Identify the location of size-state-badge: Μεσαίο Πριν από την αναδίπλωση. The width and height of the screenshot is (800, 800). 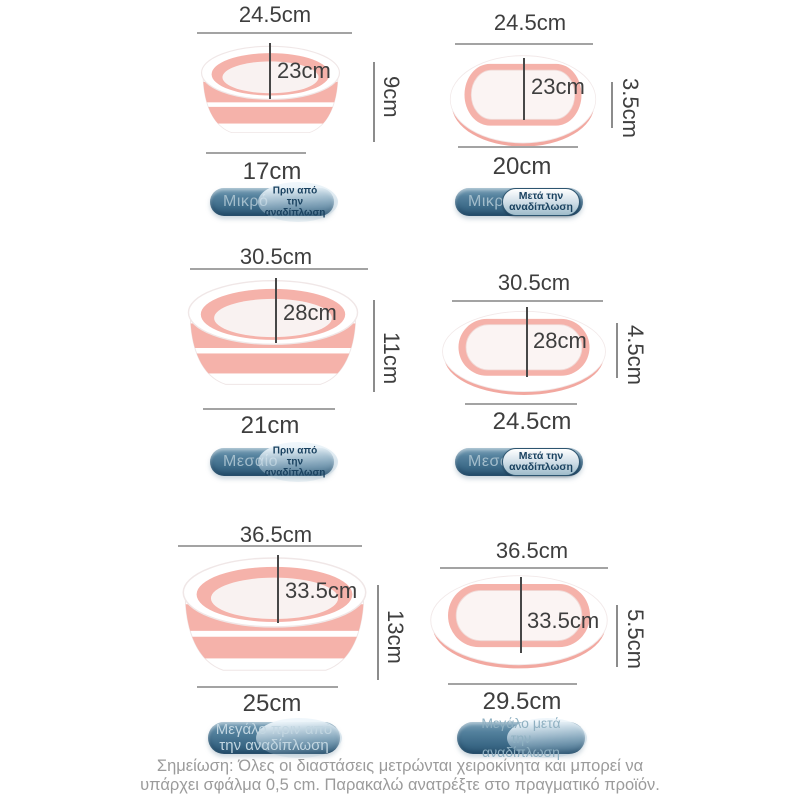
(274, 462).